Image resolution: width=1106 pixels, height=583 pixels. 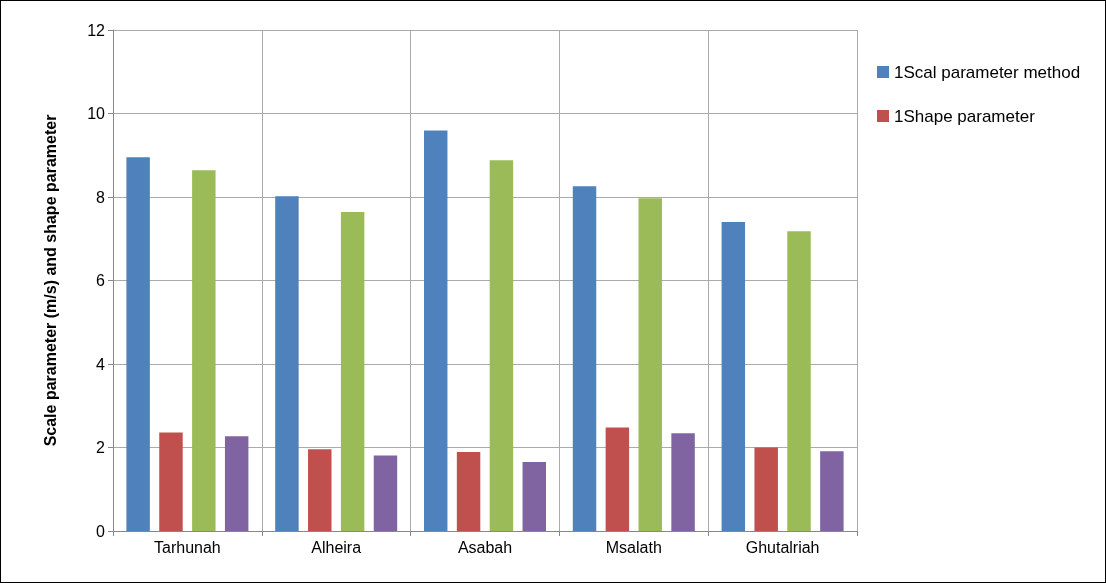 I want to click on y-tick-label: 8, so click(x=101, y=197).